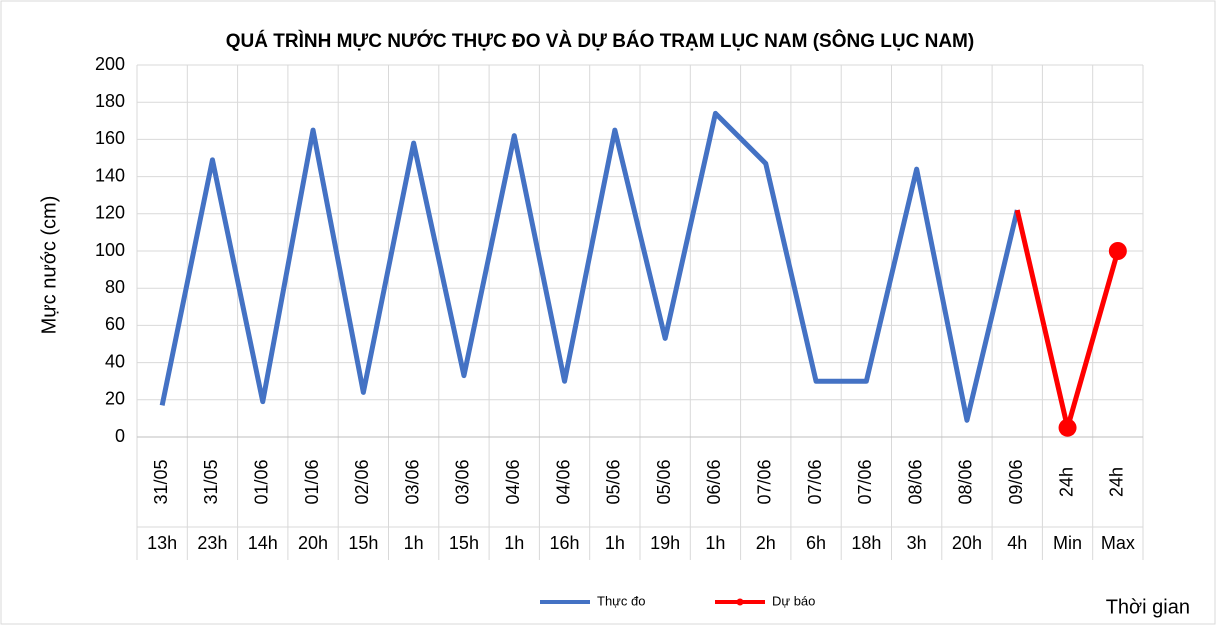 Image resolution: width=1217 pixels, height=626 pixels. I want to click on x-sub-tick-label: 13h, so click(162, 543).